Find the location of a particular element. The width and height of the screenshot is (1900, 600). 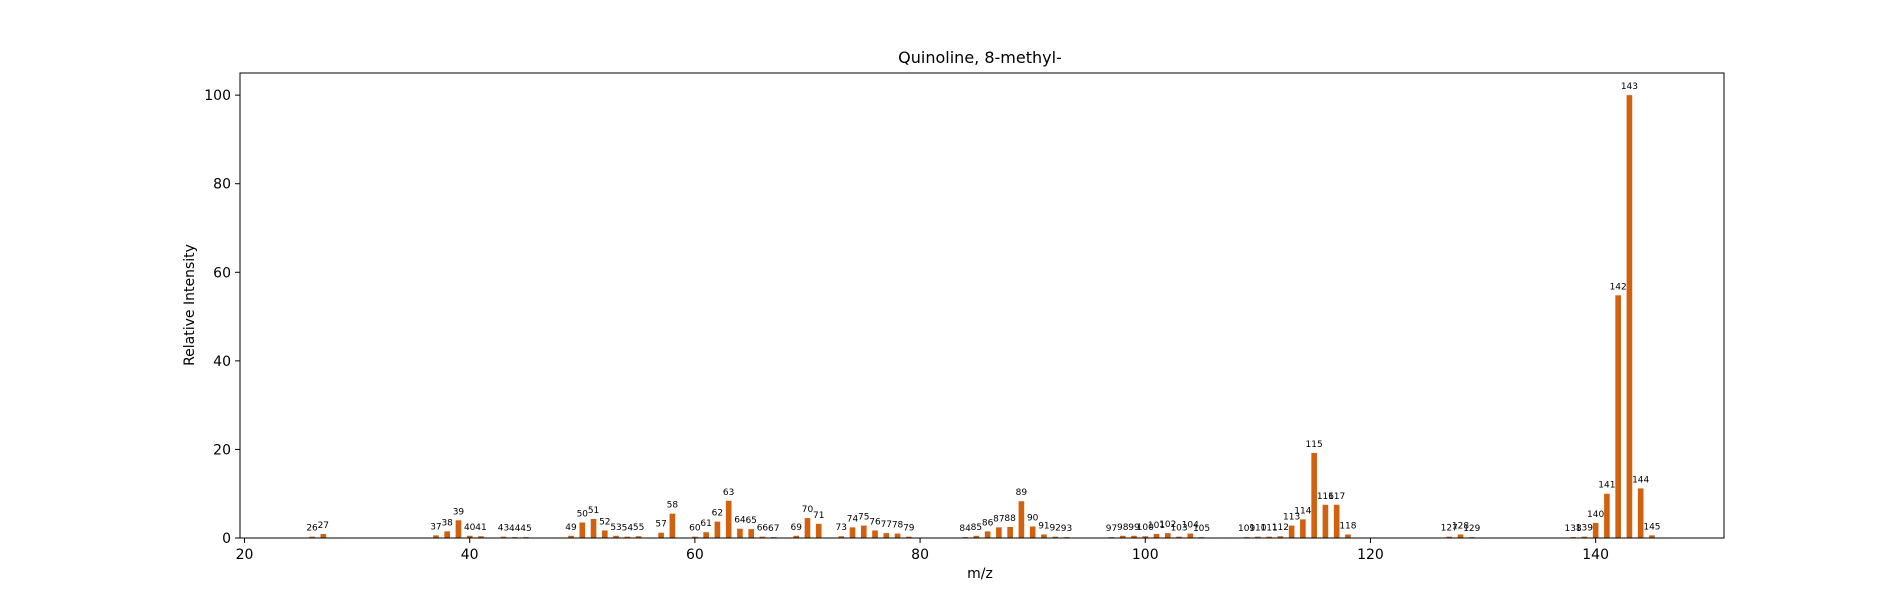

peak-label-139: 139 is located at coordinates (1584, 529).